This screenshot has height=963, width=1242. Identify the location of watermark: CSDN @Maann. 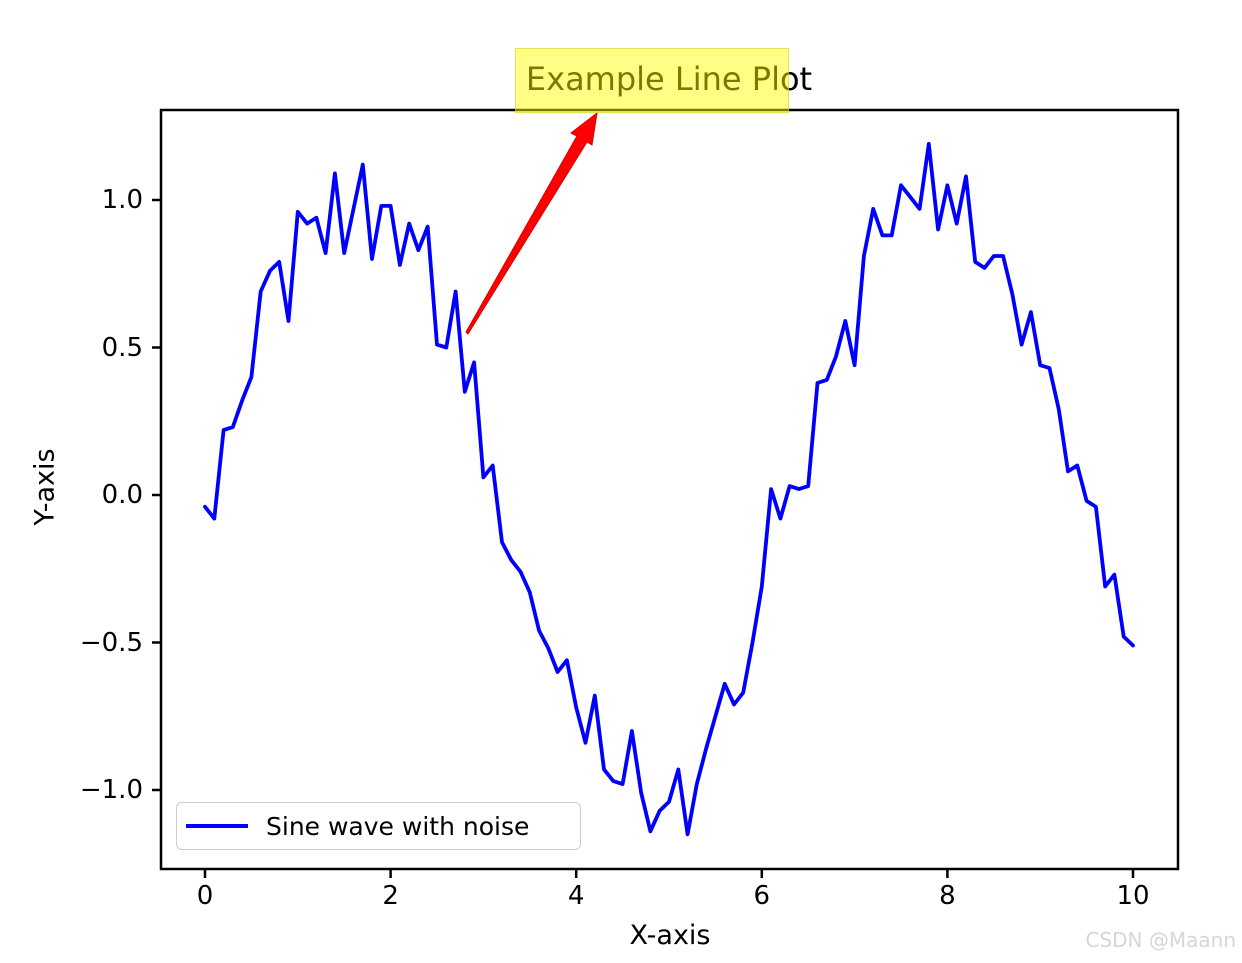
(1161, 940).